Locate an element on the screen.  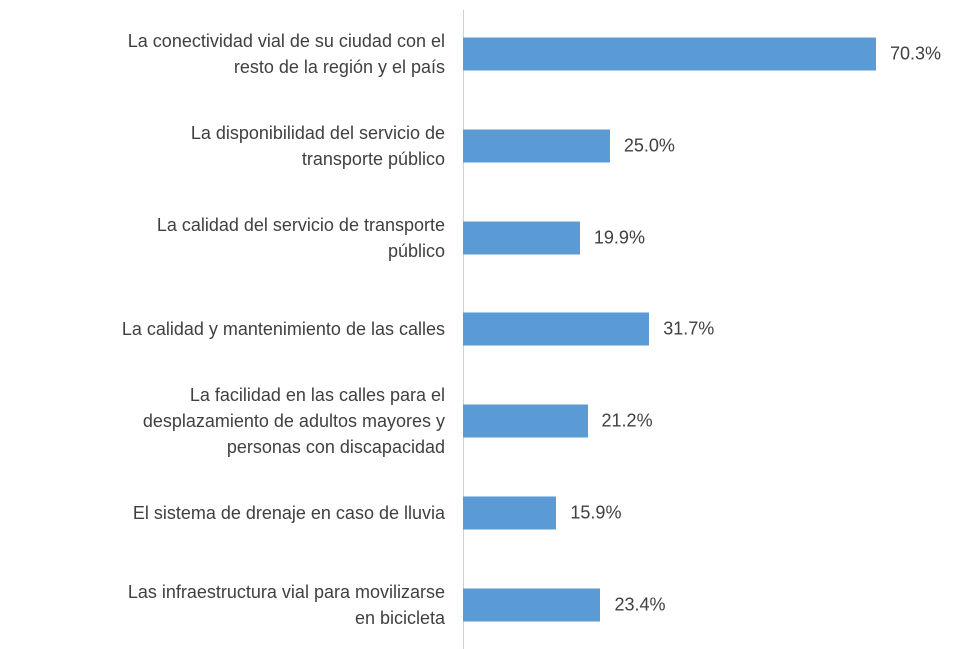
value-label: 25.0% is located at coordinates (649, 145).